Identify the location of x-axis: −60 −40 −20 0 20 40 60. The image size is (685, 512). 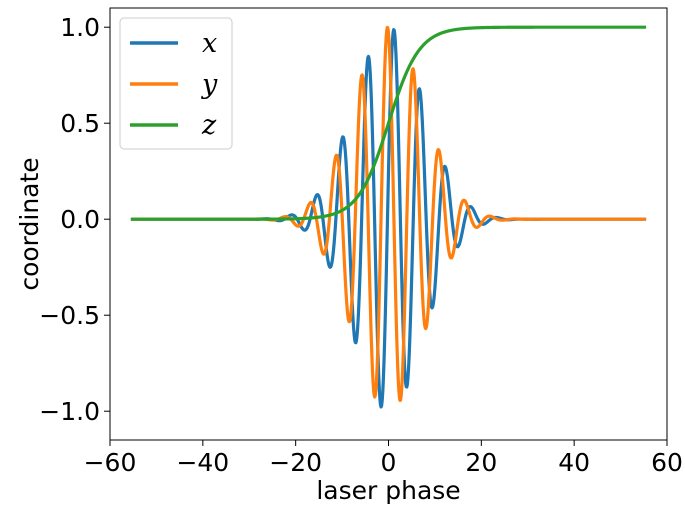
(383, 458).